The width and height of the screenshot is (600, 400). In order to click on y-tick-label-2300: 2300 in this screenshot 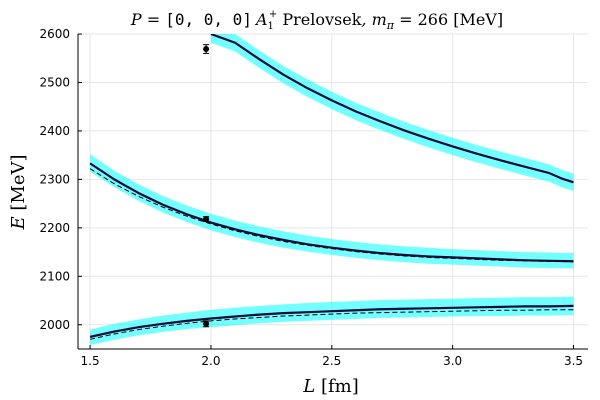, I will do `click(54, 179)`.